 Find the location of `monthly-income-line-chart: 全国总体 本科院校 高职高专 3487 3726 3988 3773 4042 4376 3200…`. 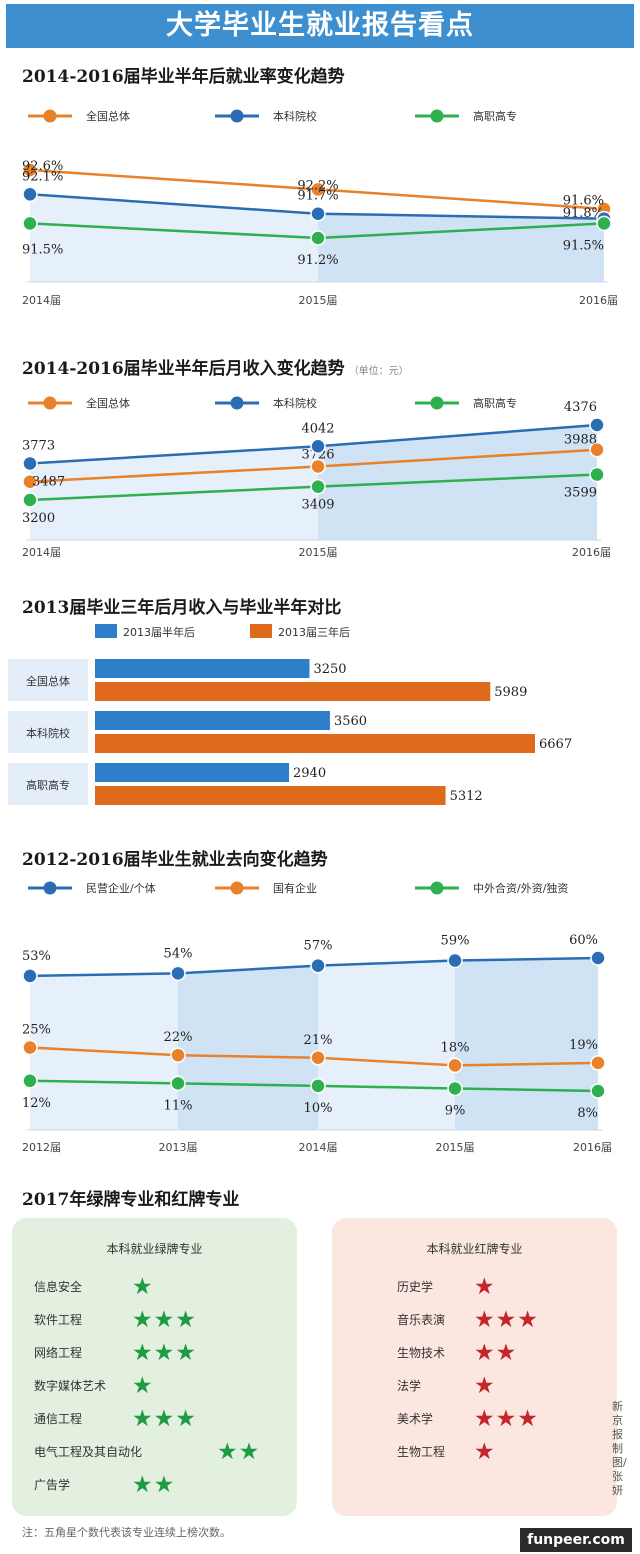

monthly-income-line-chart: 全国总体 本科院校 高职高专 3487 3726 3988 3773 4042 4376 3200… is located at coordinates (316, 477).